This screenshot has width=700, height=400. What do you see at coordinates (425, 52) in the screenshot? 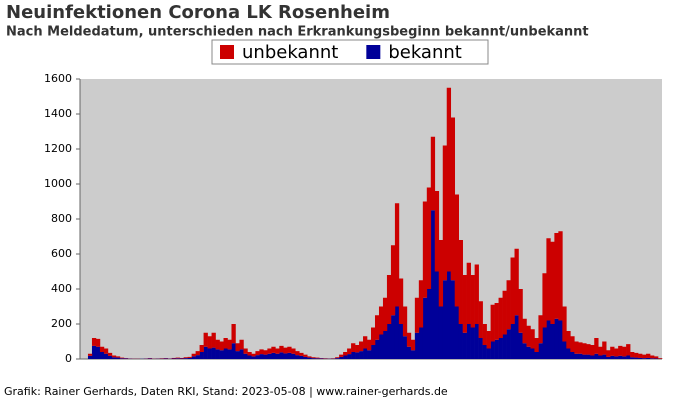
I see `legend-label: bekannt` at bounding box center [425, 52].